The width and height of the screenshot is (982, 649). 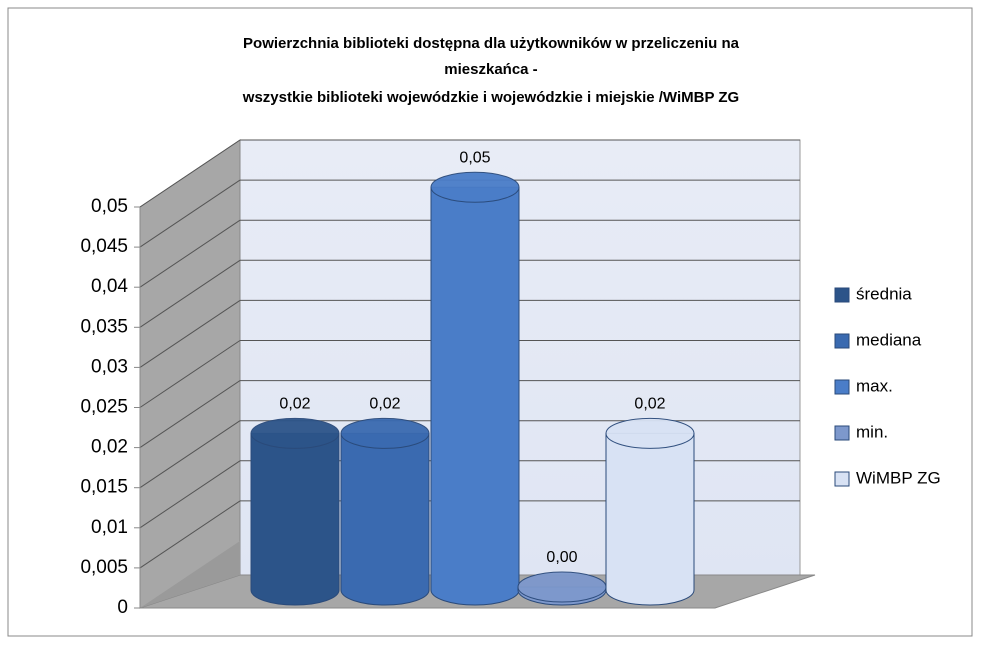 What do you see at coordinates (122, 607) in the screenshot?
I see `y-tick-label: 0` at bounding box center [122, 607].